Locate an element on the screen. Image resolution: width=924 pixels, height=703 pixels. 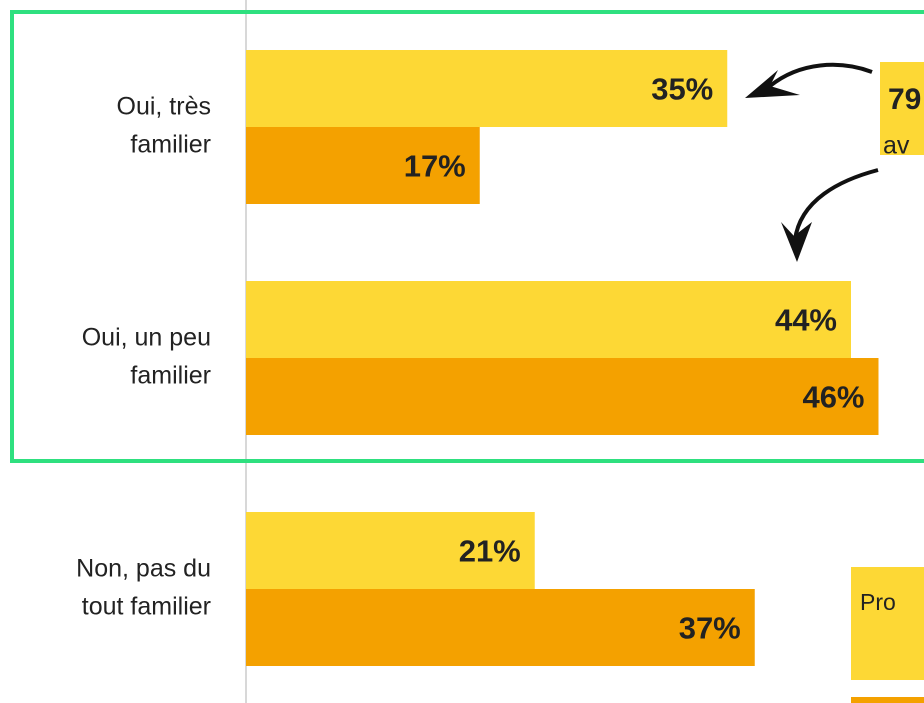
value-label: 17% is located at coordinates (435, 166).